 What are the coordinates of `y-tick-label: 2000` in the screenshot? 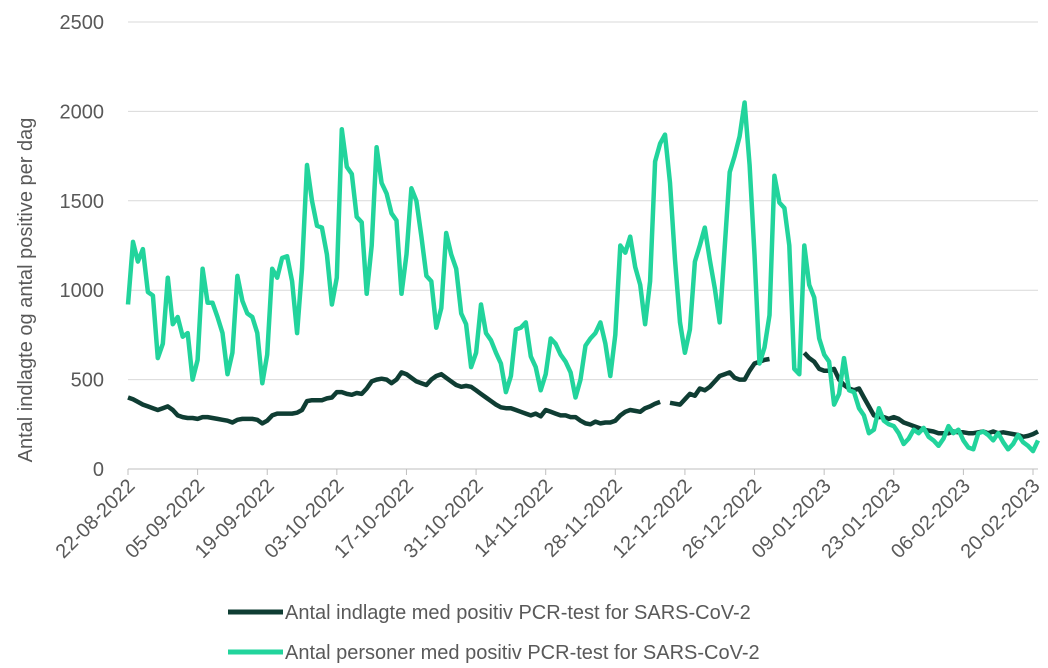 It's located at (82, 112).